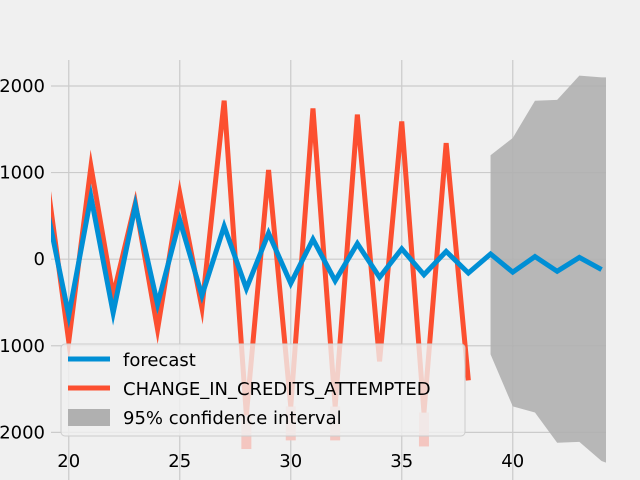 The image size is (640, 480). I want to click on x-tick-label: 30, so click(290, 461).